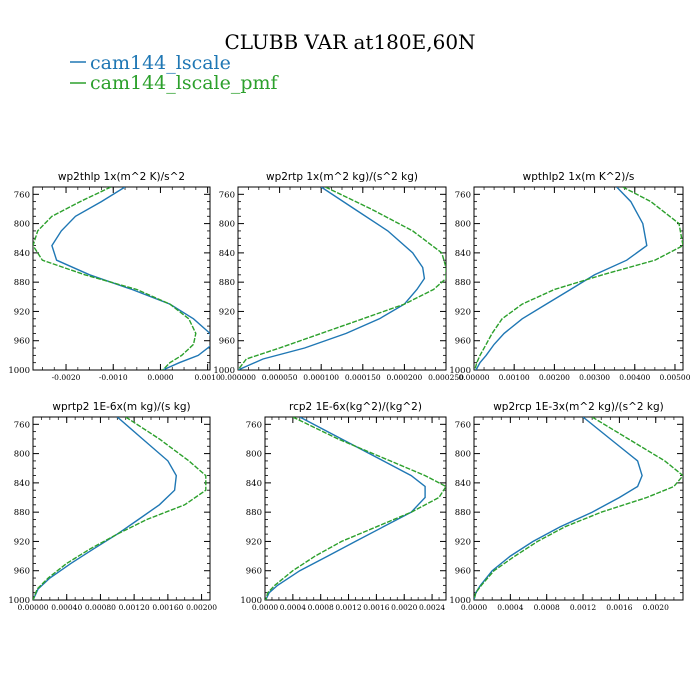 Image resolution: width=700 pixels, height=700 pixels. I want to click on x-tick-label: 0.000000, so click(238, 377).